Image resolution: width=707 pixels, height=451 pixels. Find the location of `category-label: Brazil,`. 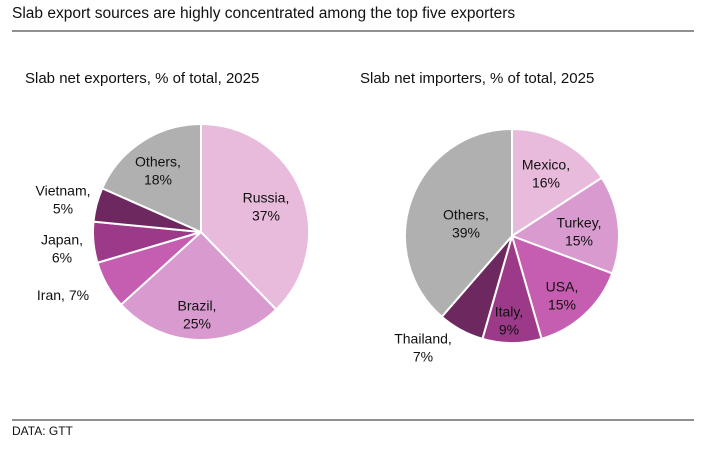

category-label: Brazil, is located at coordinates (197, 306).